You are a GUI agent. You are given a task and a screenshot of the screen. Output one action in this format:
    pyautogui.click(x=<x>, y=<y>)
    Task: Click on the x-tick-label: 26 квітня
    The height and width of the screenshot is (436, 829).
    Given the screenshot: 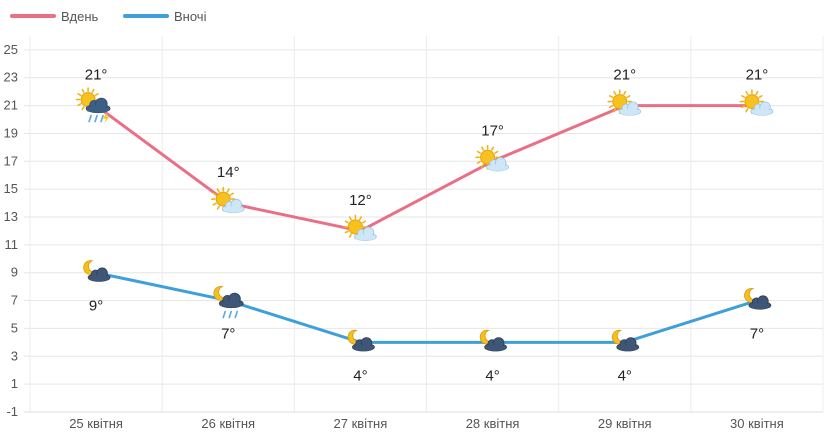 What is the action you would take?
    pyautogui.click(x=228, y=423)
    